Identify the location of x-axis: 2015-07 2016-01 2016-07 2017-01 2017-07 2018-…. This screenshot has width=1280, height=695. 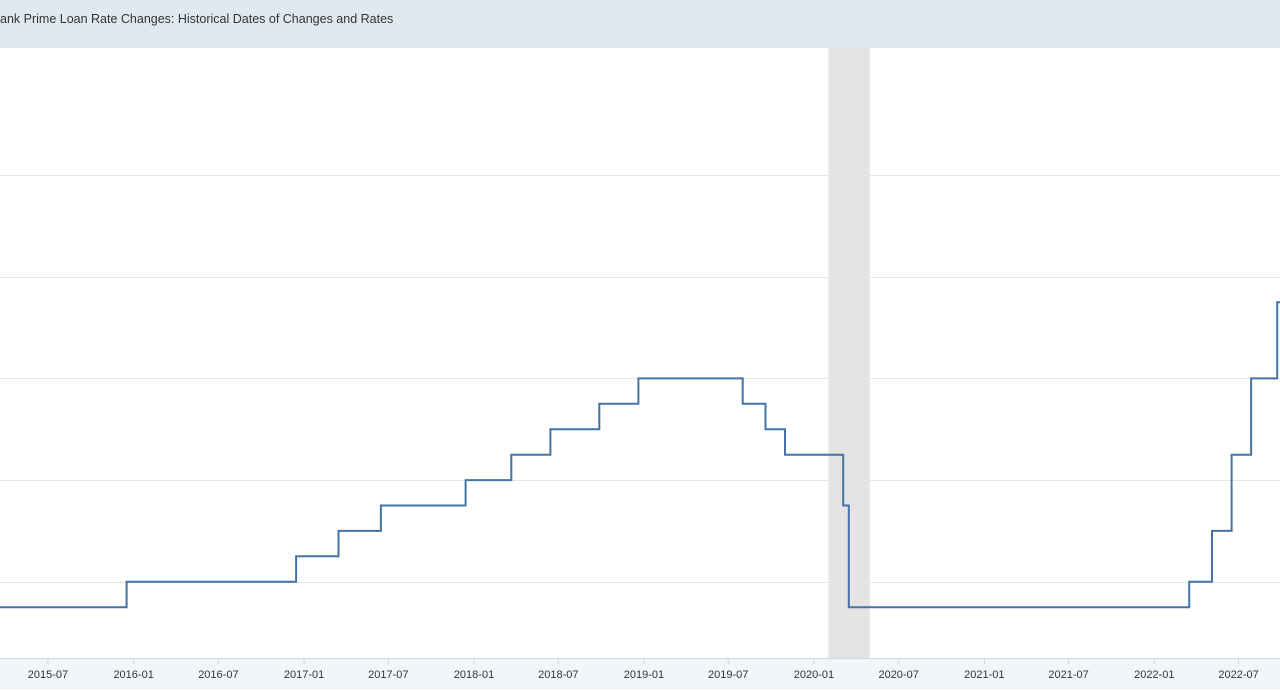
(640, 674).